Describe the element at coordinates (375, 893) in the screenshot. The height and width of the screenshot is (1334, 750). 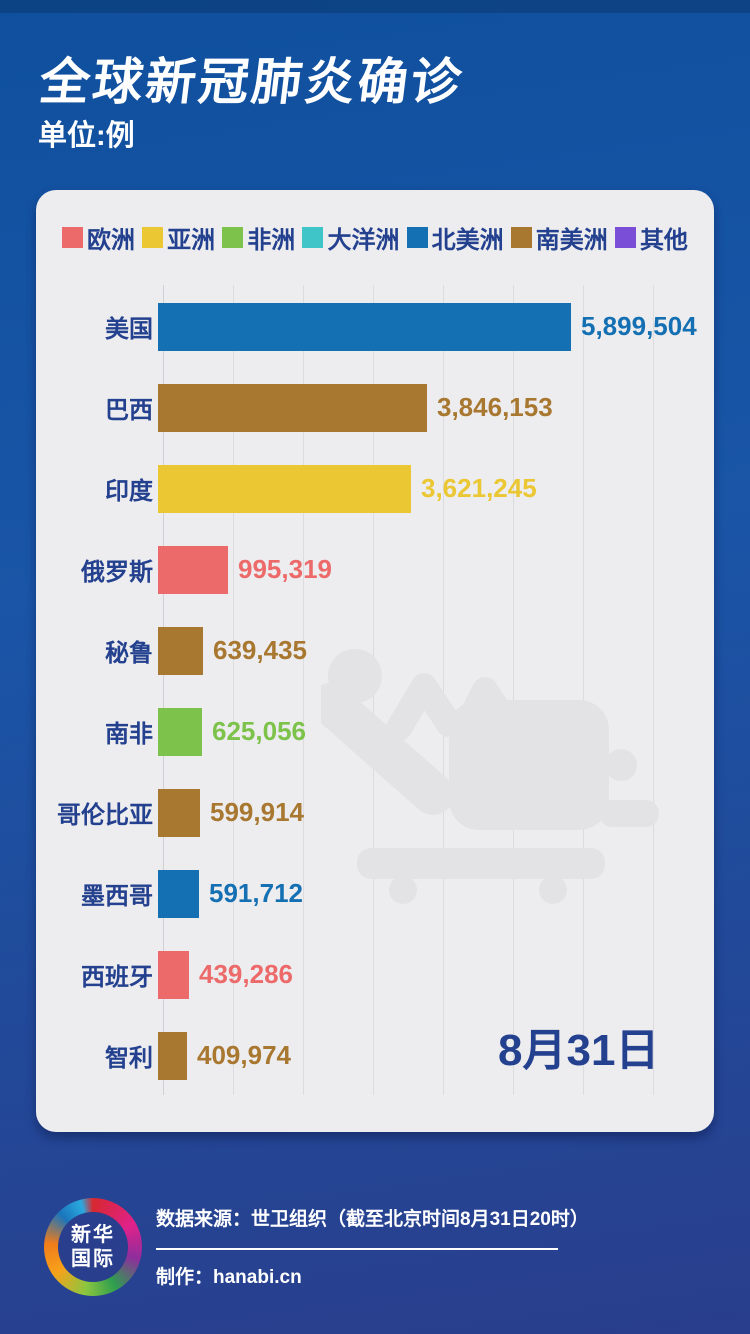
I see `bar-row: 墨西哥 591,712` at that location.